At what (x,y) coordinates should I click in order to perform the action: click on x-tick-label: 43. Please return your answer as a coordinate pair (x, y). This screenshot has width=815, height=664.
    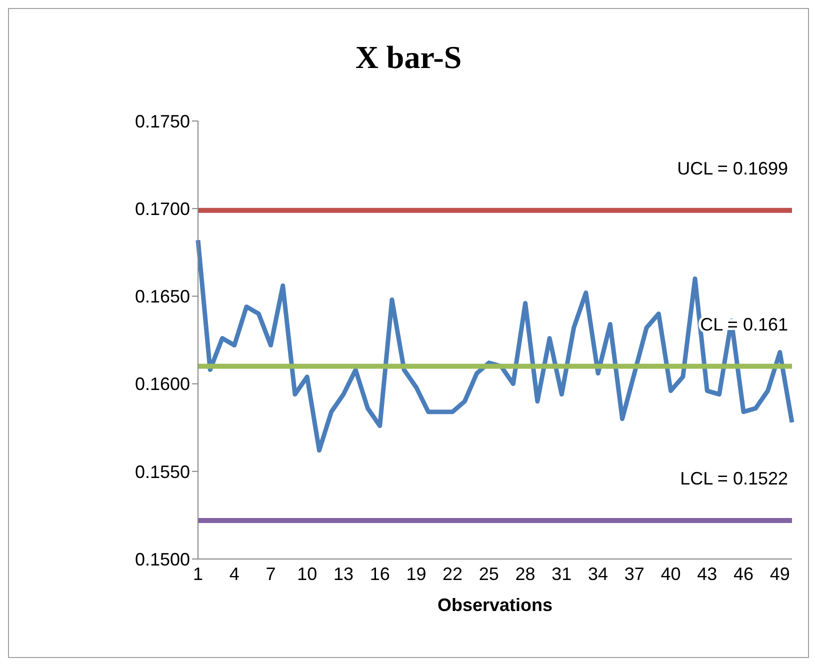
    Looking at the image, I should click on (707, 574).